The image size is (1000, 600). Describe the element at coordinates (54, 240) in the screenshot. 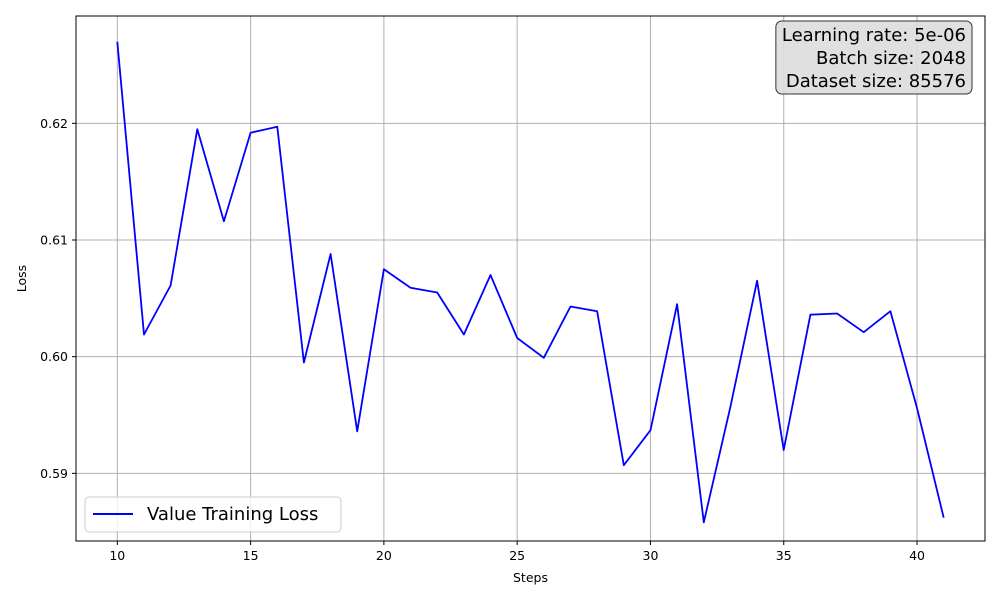

I see `y-tick-label: 0.61` at that location.